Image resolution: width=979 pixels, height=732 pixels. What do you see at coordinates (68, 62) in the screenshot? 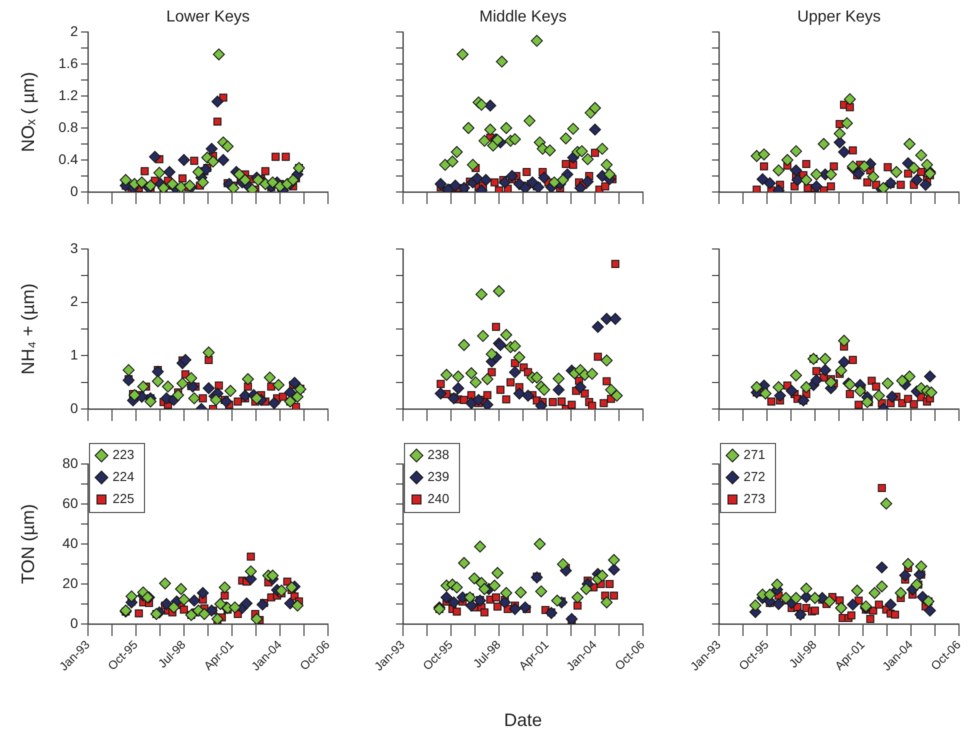
I see `y-tick-label: 1.6` at bounding box center [68, 62].